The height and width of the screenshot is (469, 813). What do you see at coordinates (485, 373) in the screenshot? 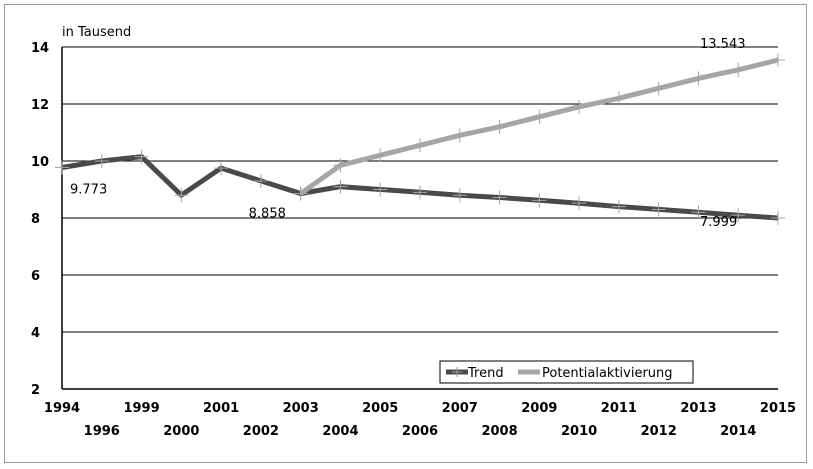
I see `legend-trend-label: Trend` at bounding box center [485, 373].